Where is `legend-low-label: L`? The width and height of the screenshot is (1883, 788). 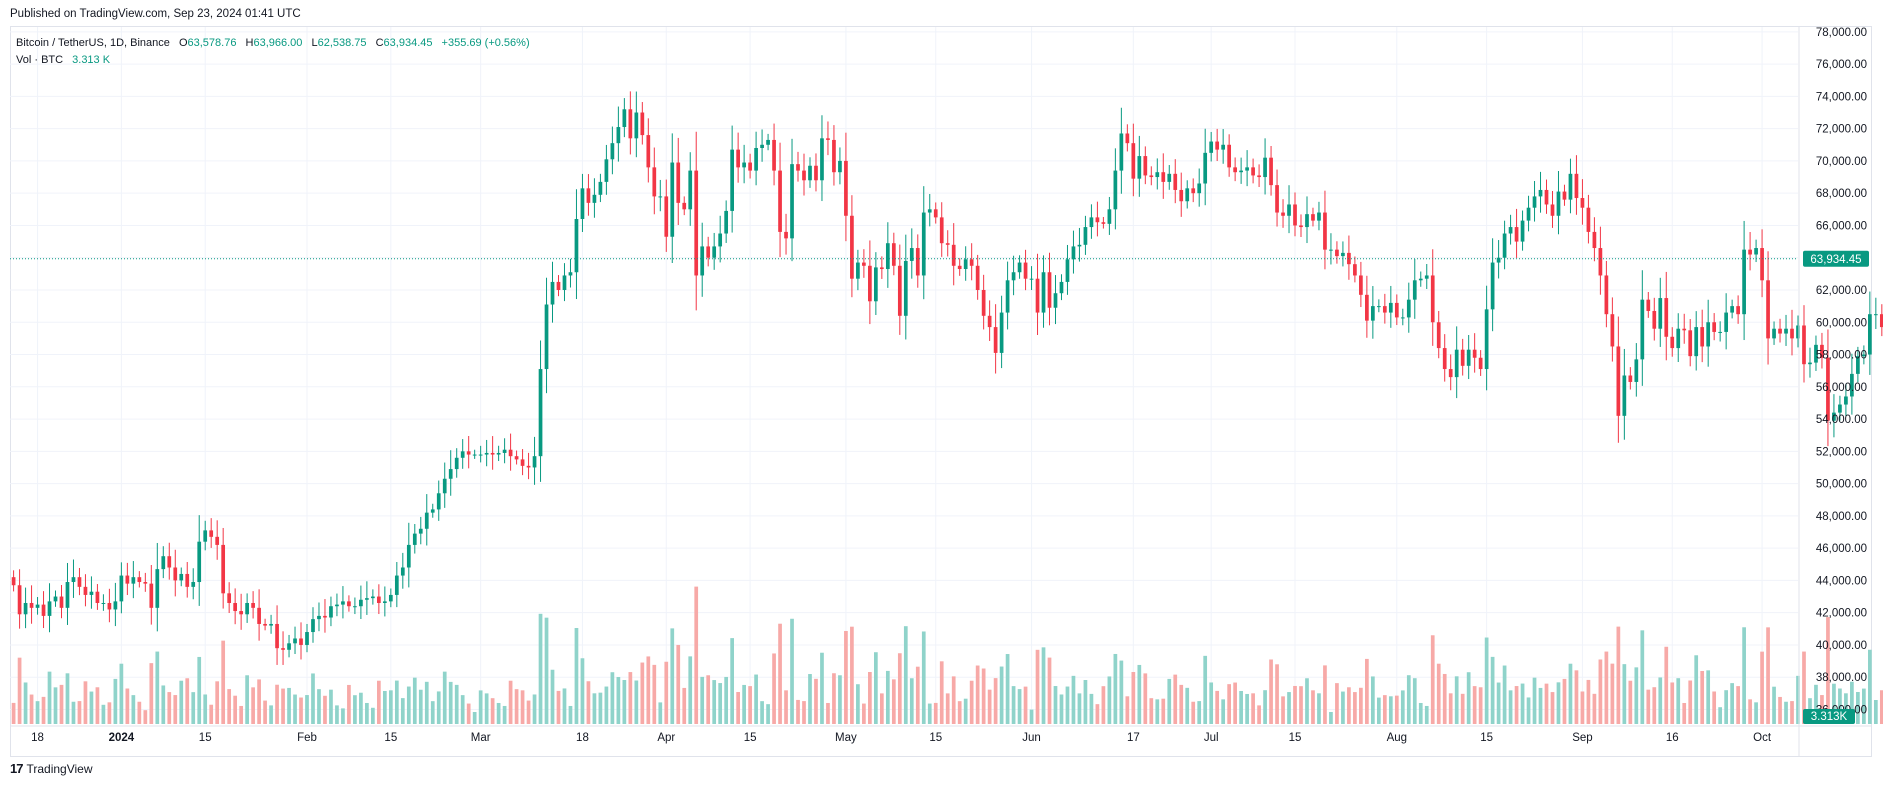
legend-low-label: L is located at coordinates (314, 43).